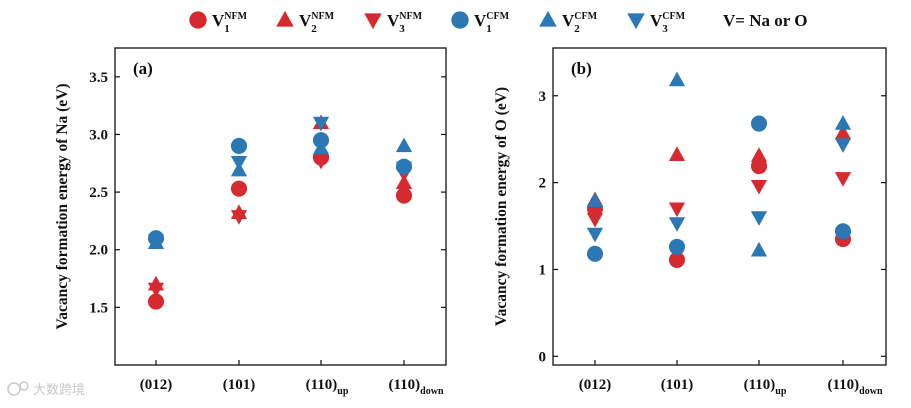  What do you see at coordinates (460, 20) in the screenshot?
I see `legend-marker-cfm1` at bounding box center [460, 20].